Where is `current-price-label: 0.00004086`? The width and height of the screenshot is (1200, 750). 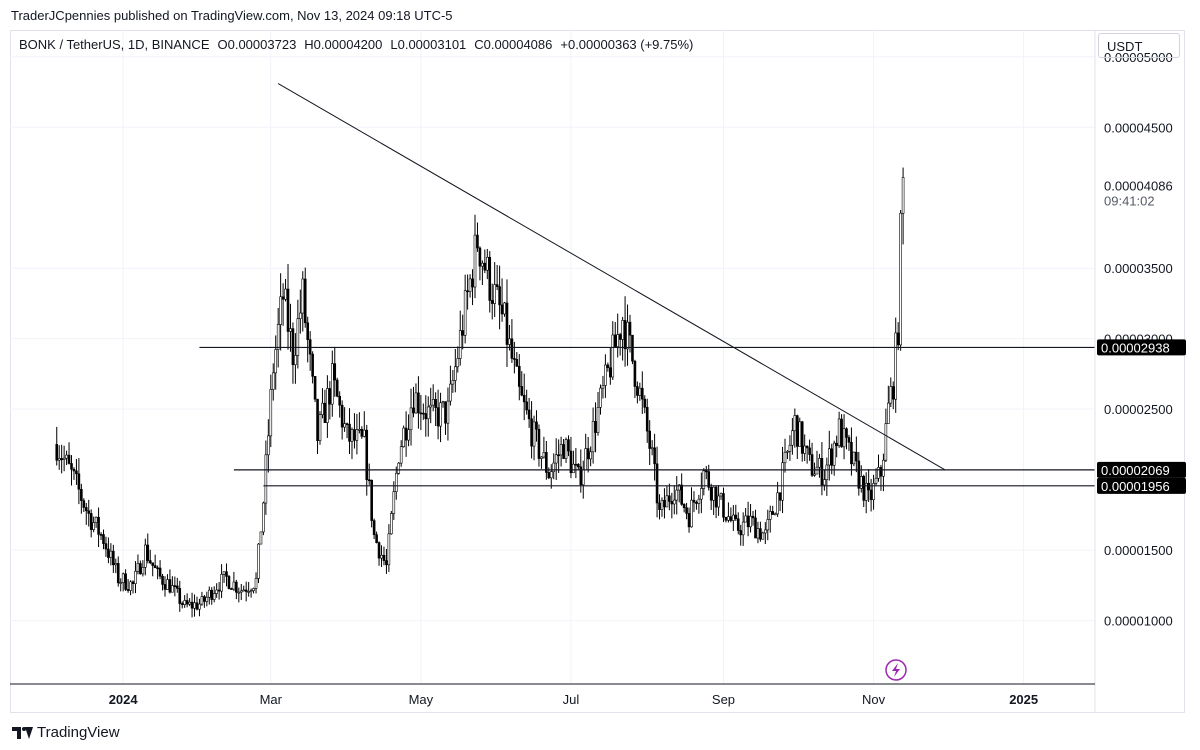 current-price-label: 0.00004086 is located at coordinates (1138, 186).